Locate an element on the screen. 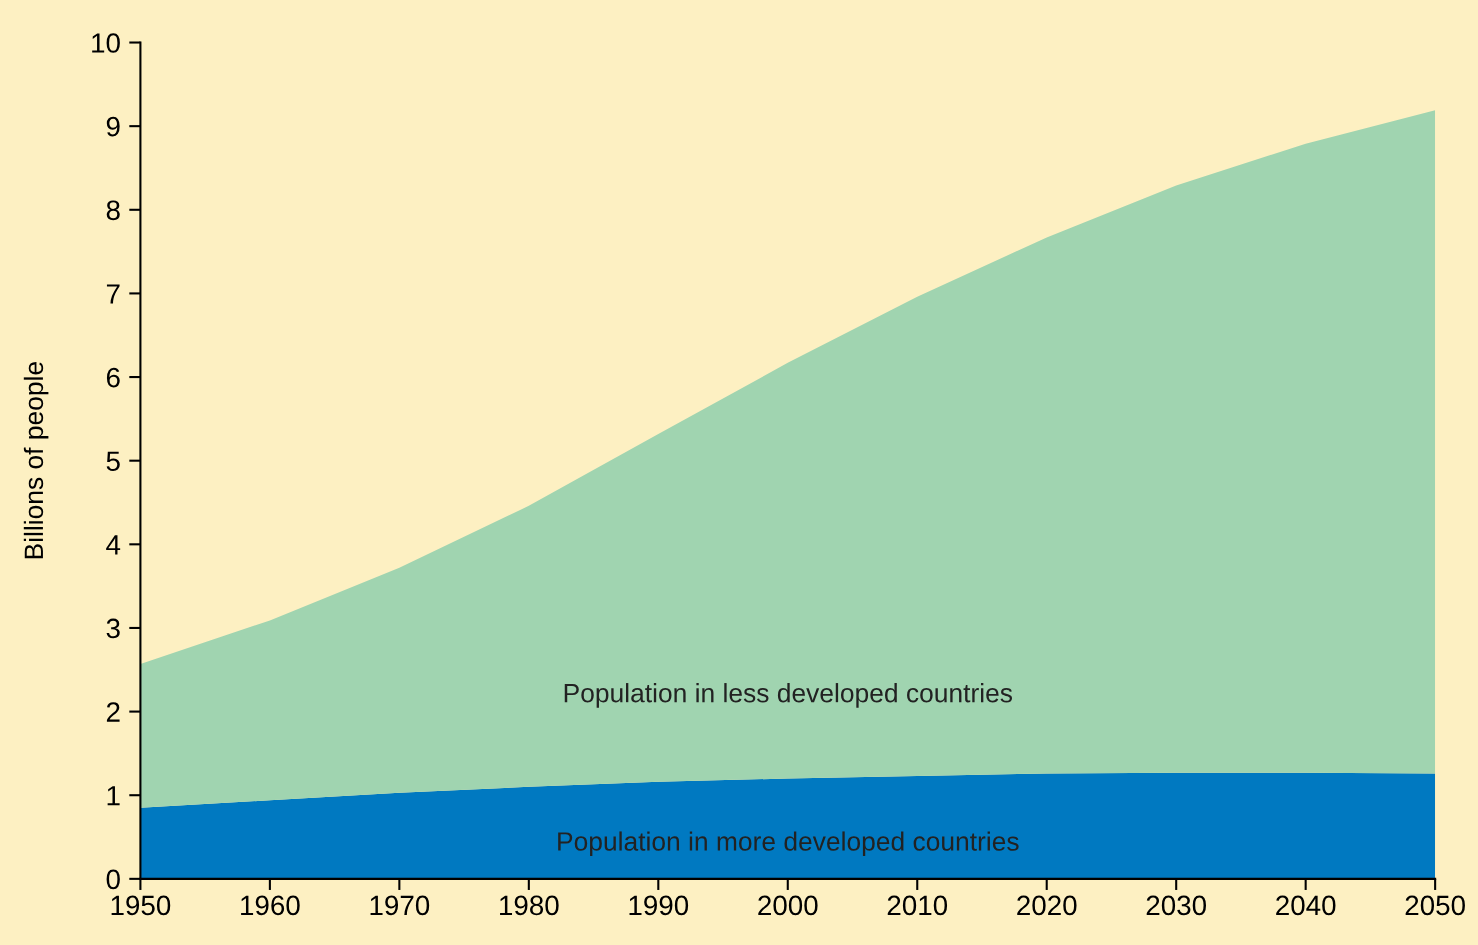 The image size is (1478, 945). series-label: Population in more developed countries is located at coordinates (788, 844).